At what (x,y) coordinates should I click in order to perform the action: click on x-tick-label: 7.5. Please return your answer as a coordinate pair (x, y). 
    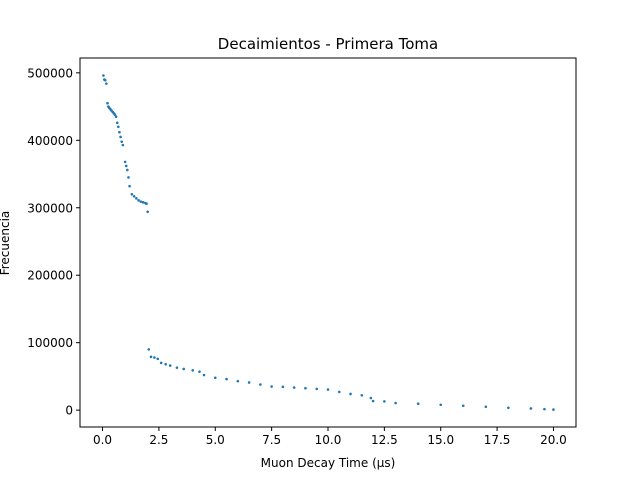
    Looking at the image, I should click on (271, 440).